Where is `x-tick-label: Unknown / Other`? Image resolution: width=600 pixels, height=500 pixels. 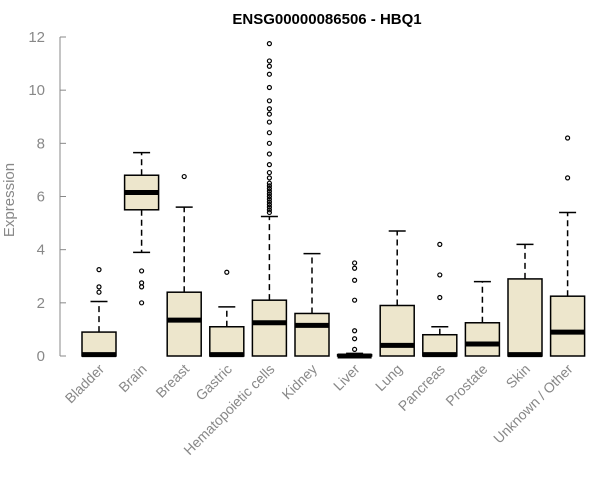 x-tick-label: Unknown / Other is located at coordinates (533, 404).